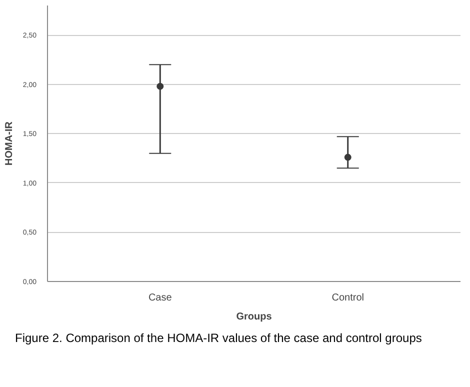  Describe the element at coordinates (9, 143) in the screenshot. I see `y-axis-title: HOMA-IR` at that location.